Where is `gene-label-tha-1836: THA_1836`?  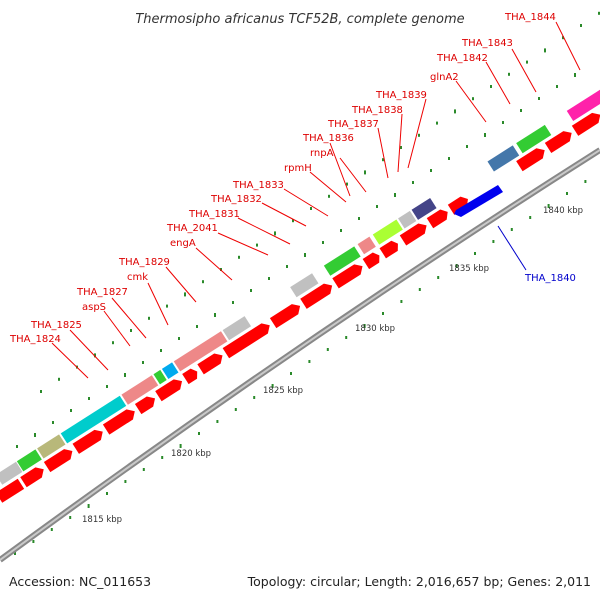 gene-label-tha-1836: THA_1836 is located at coordinates (328, 138).